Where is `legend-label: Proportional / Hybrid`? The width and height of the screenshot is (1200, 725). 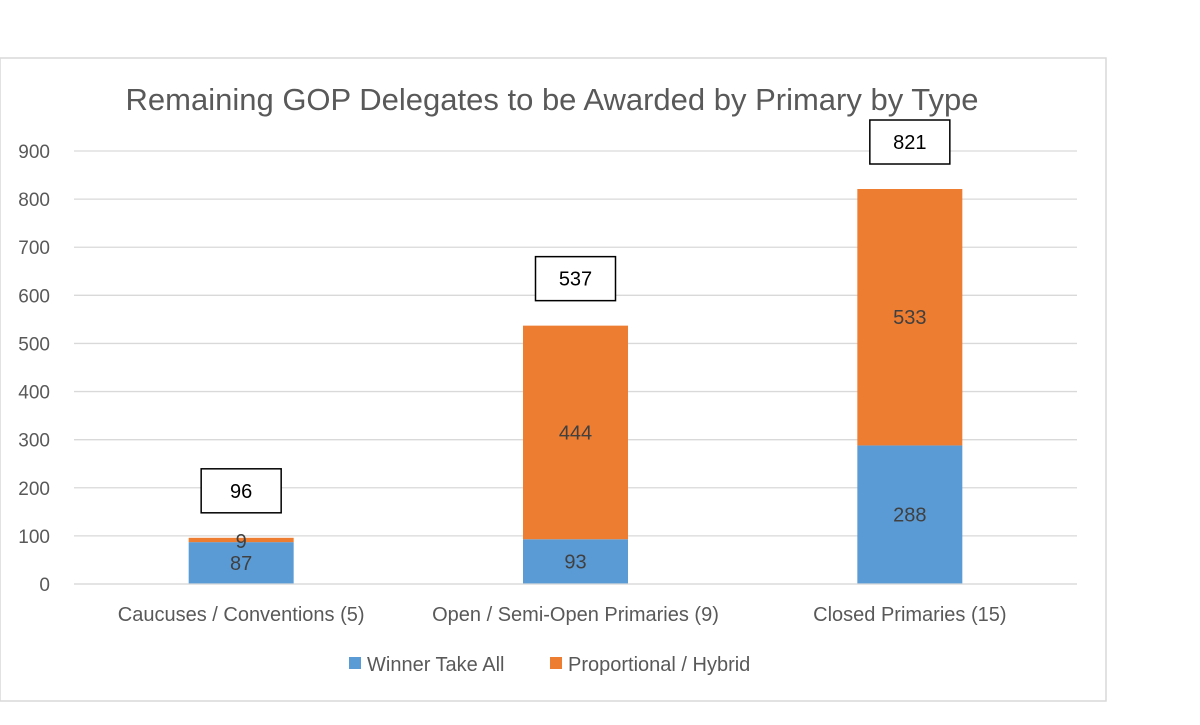 legend-label: Proportional / Hybrid is located at coordinates (659, 665).